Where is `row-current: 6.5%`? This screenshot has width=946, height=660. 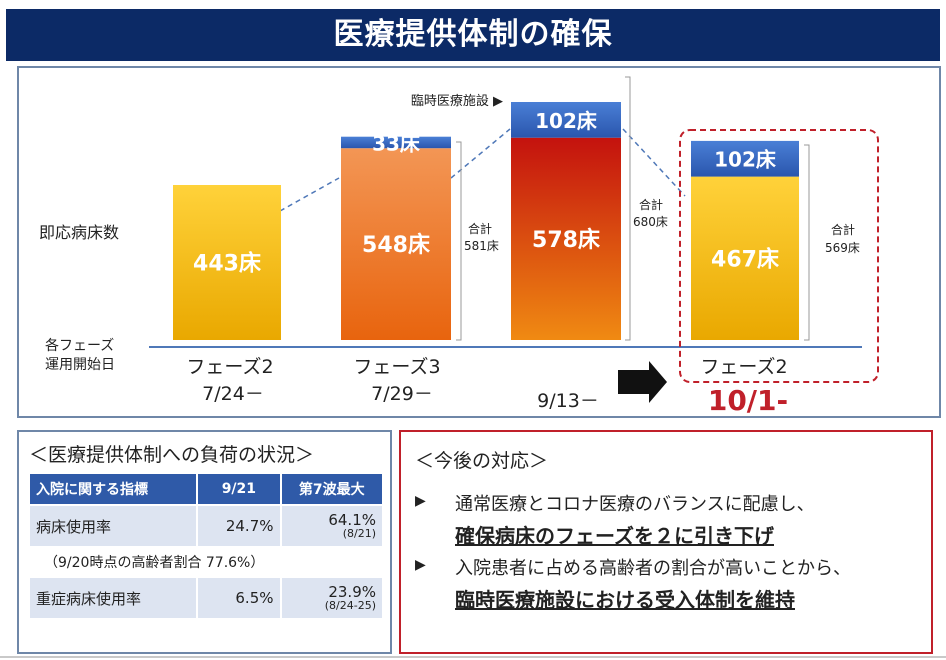
row-current: 6.5% is located at coordinates (239, 598).